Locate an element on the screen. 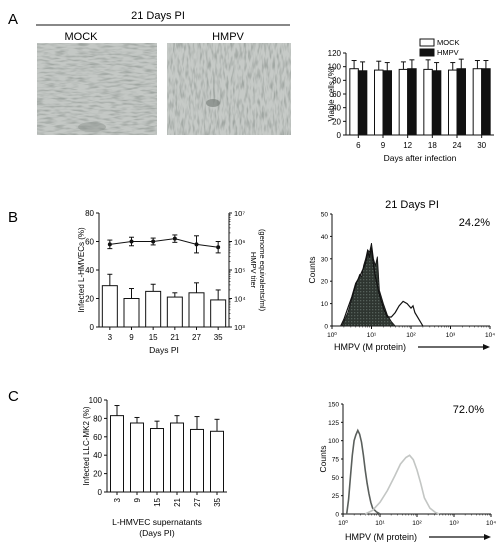  viability-xtick-label: 6 is located at coordinates (358, 145).